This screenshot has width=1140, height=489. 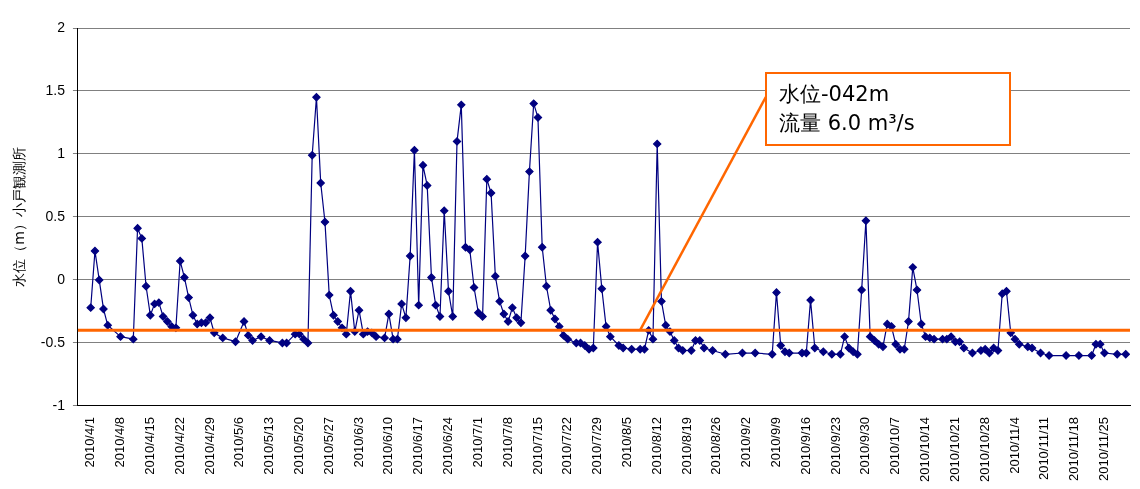 What do you see at coordinates (239, 442) in the screenshot?
I see `x-tick-label: 2010/5/6` at bounding box center [239, 442].